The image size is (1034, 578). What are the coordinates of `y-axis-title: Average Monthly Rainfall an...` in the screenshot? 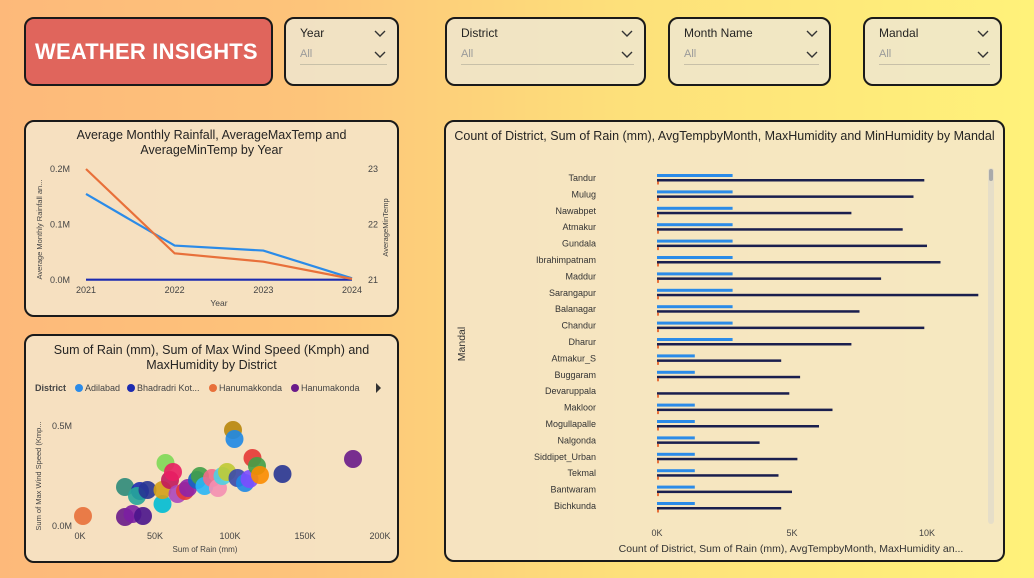 It's located at (39, 230).